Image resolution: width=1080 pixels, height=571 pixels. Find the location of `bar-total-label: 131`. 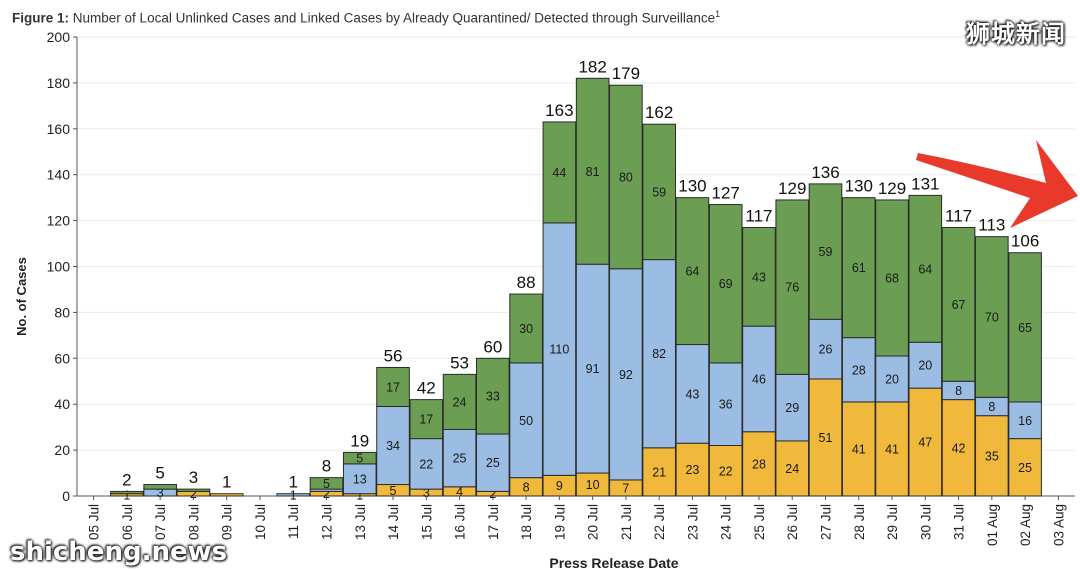

bar-total-label: 131 is located at coordinates (925, 183).